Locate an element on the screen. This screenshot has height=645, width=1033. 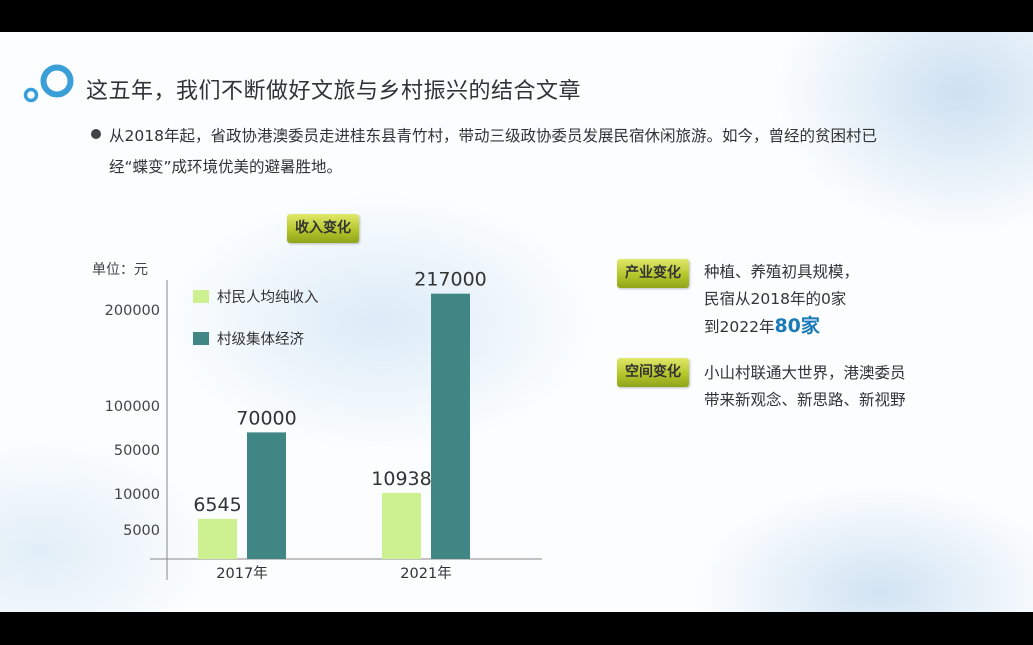
y-tick-label: 50000 is located at coordinates (137, 451).